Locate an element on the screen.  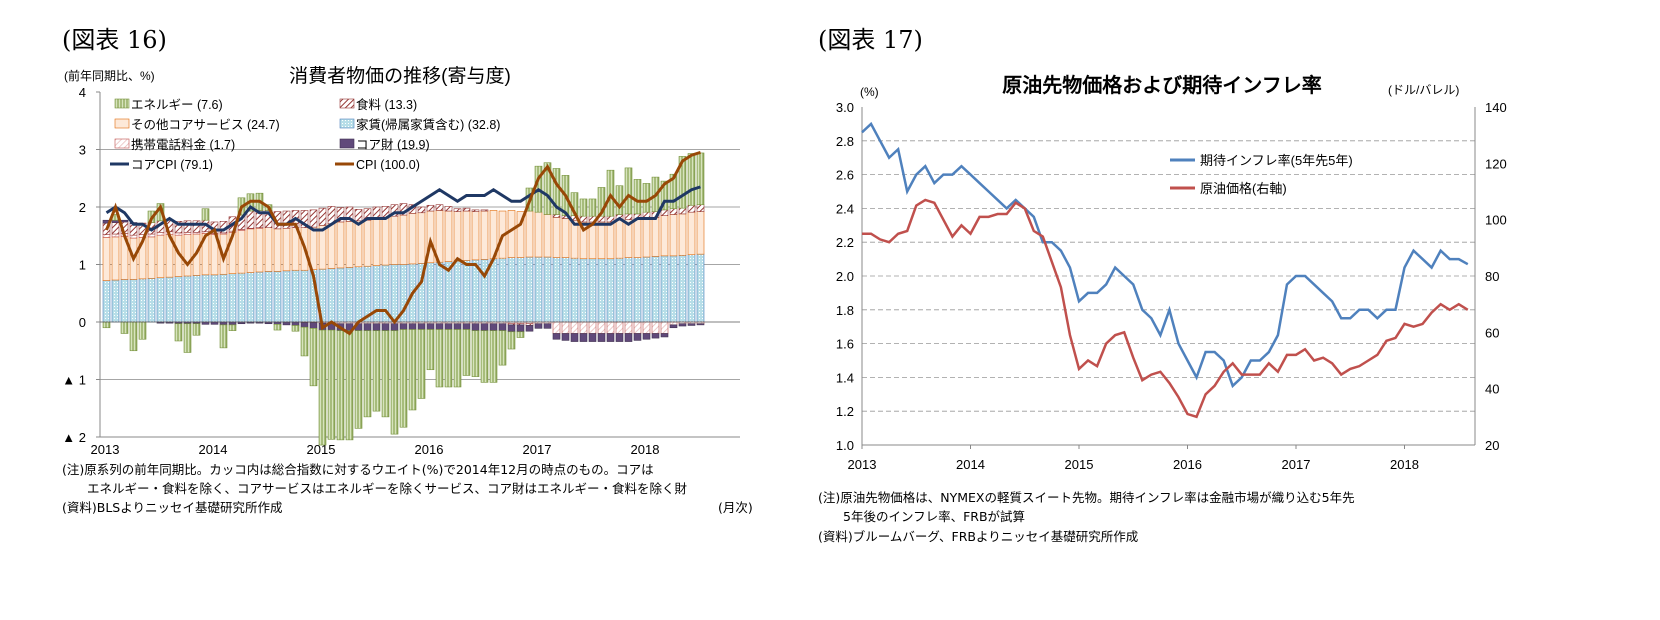
y2-axis-label: (ドル/バレル) is located at coordinates (1423, 90).